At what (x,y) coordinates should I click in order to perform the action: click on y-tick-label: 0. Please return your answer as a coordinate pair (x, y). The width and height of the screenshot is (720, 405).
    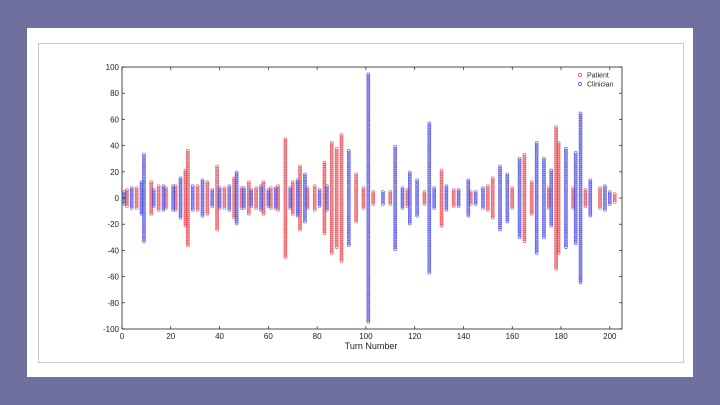
    Looking at the image, I should click on (117, 198).